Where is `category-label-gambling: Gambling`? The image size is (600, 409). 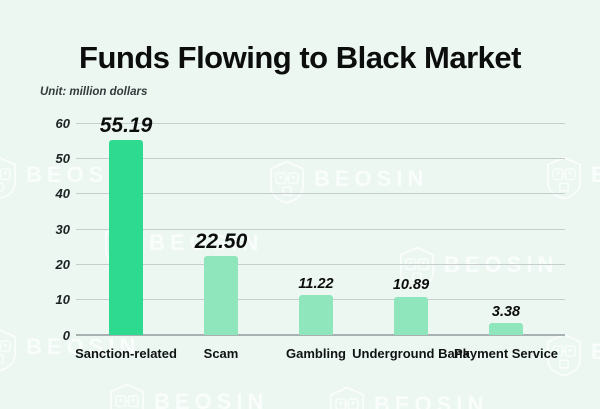 category-label-gambling: Gambling is located at coordinates (316, 353).